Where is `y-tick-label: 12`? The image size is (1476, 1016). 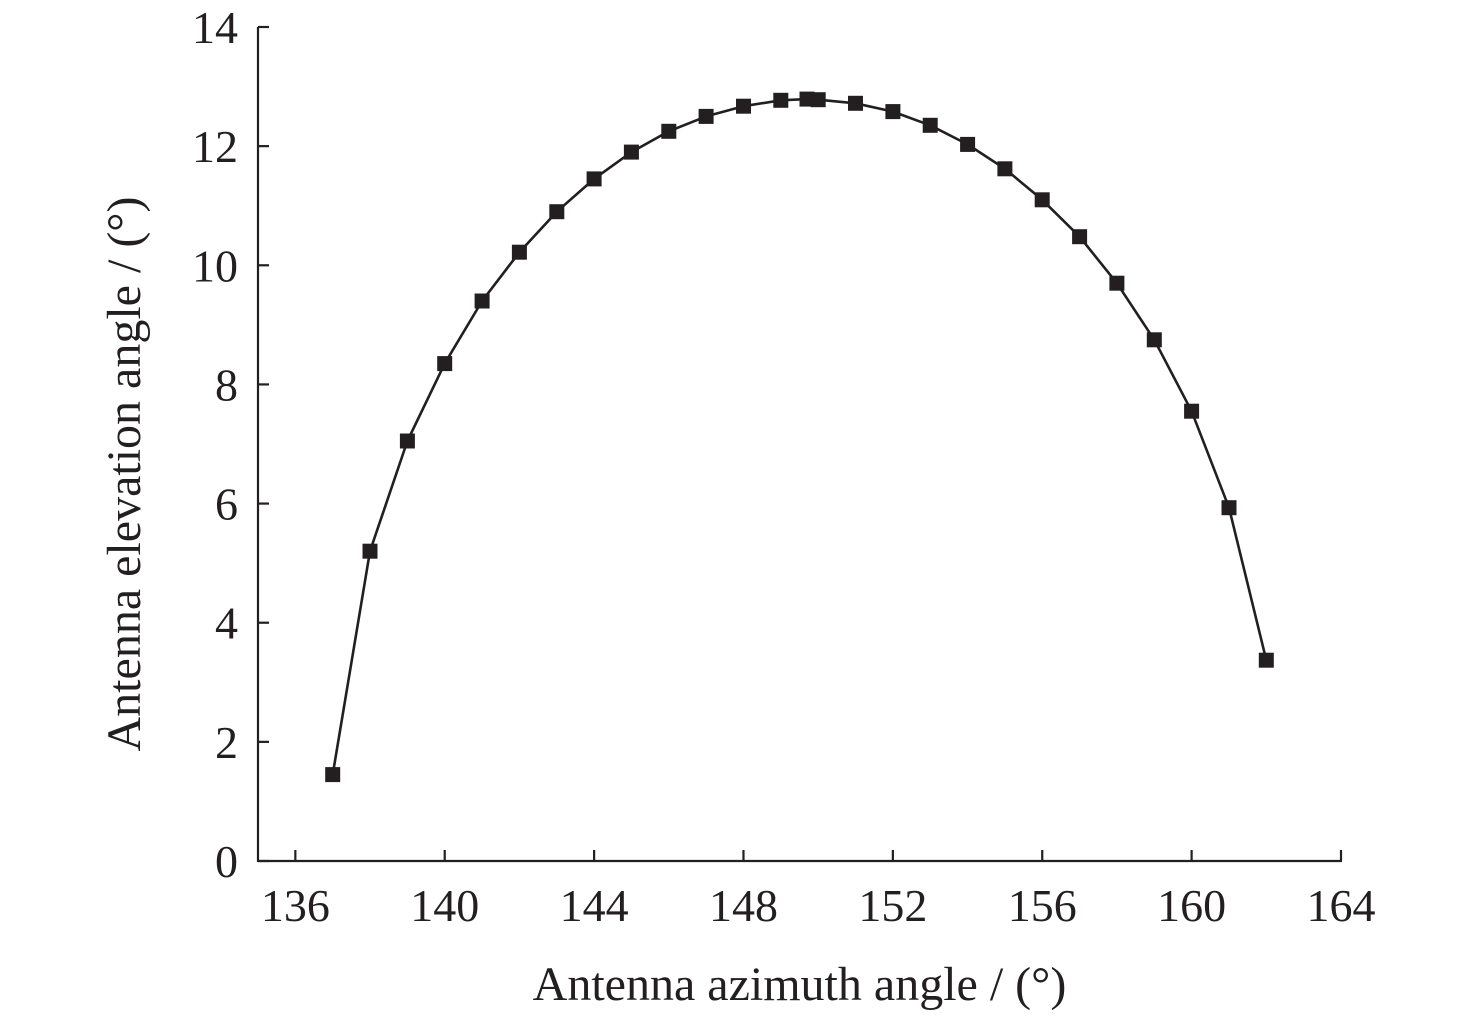 y-tick-label: 12 is located at coordinates (215, 146).